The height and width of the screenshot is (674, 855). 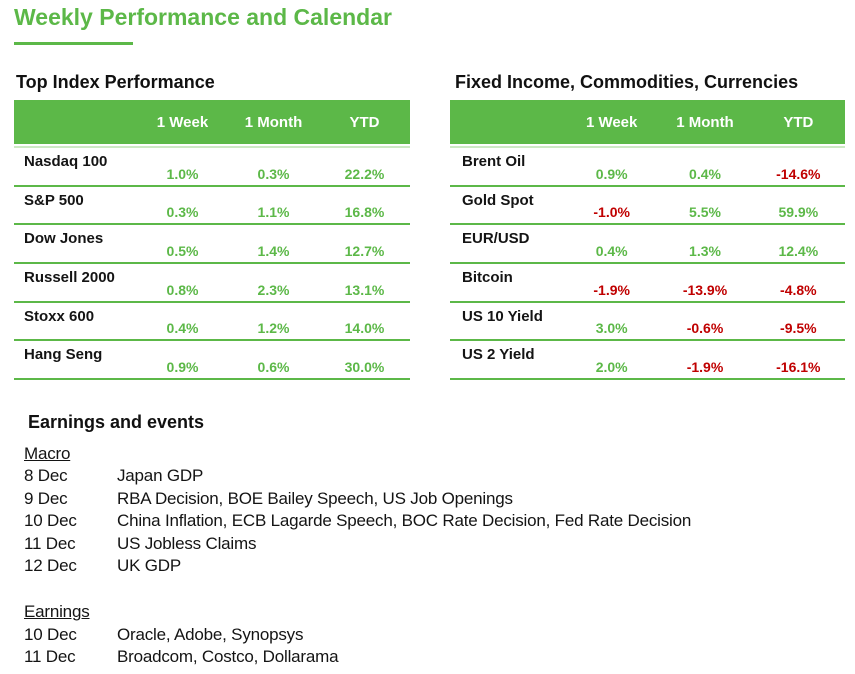 I want to click on top-index-performance-title: Top Index Performance, so click(x=115, y=82).